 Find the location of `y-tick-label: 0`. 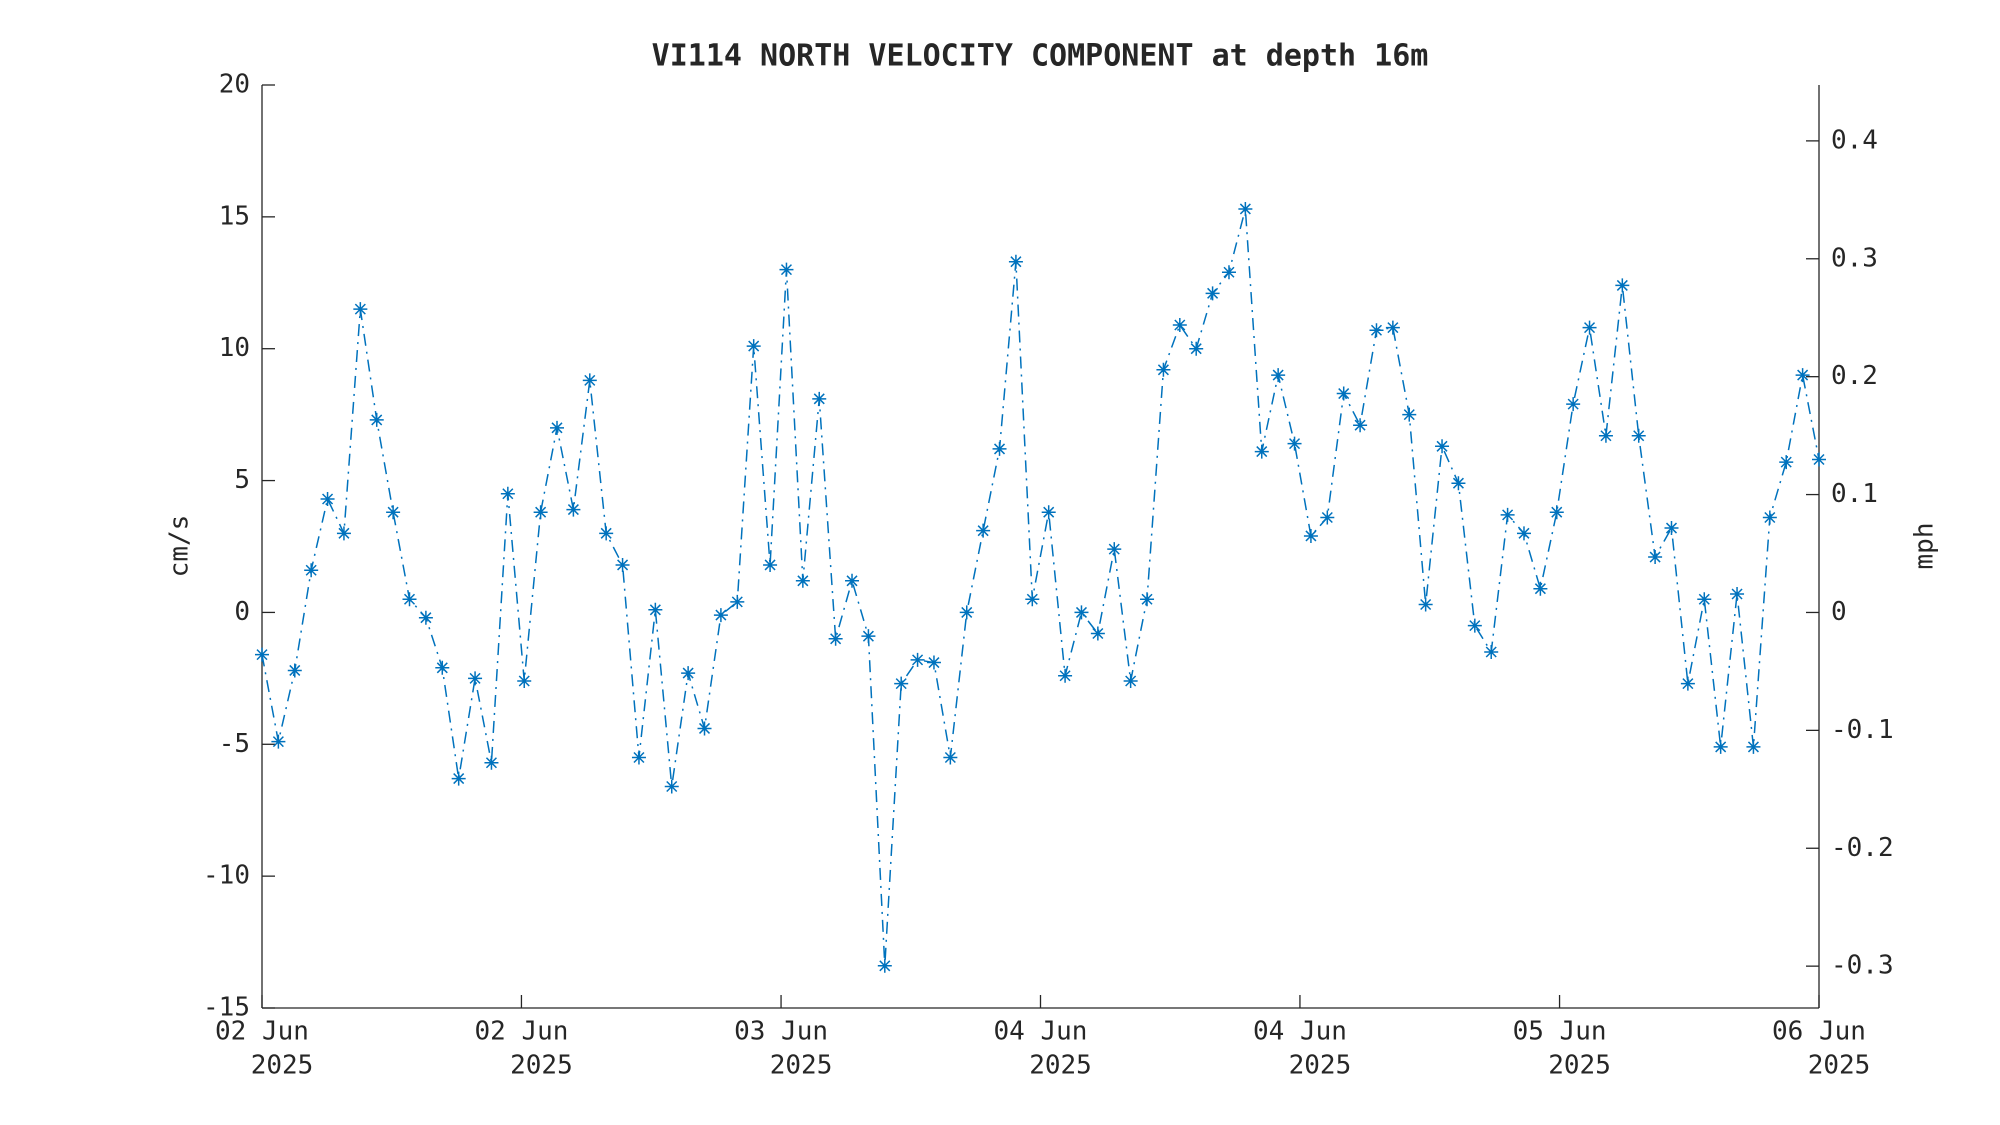

y-tick-label: 0 is located at coordinates (242, 612).